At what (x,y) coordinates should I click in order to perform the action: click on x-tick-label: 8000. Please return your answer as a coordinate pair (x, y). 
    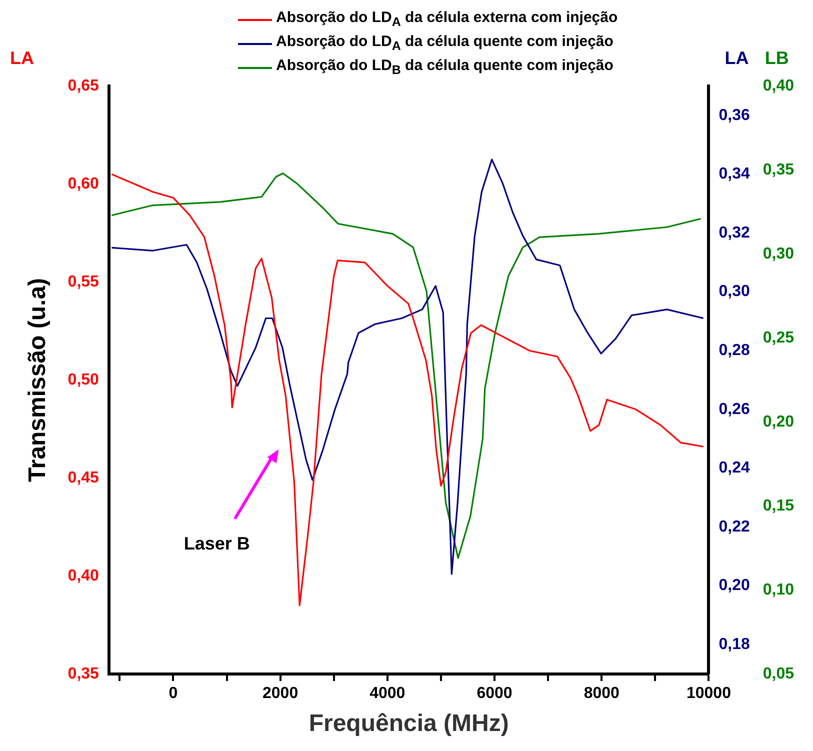
    Looking at the image, I should click on (602, 693).